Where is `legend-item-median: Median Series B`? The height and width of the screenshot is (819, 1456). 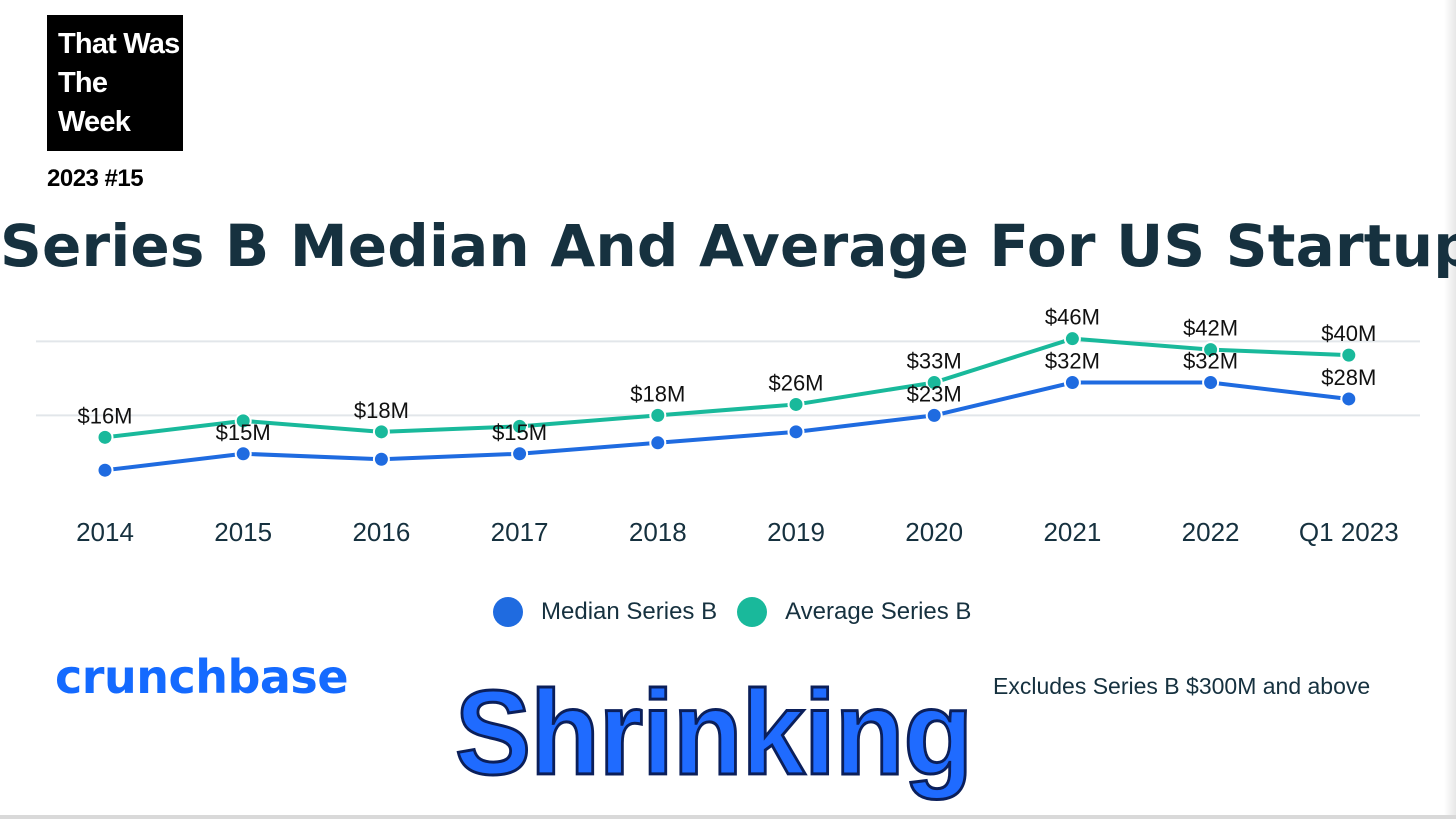 legend-item-median: Median Series B is located at coordinates (605, 612).